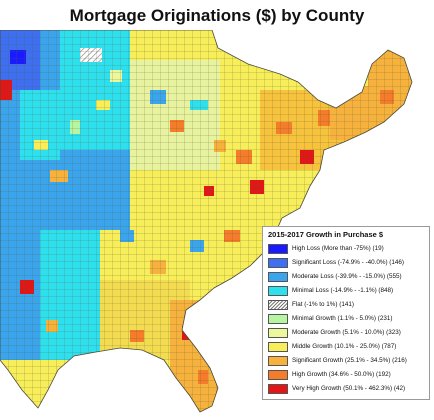 Image resolution: width=434 pixels, height=420 pixels. Describe the element at coordinates (278, 304) in the screenshot. I see `legend-swatch-hatched` at that location.